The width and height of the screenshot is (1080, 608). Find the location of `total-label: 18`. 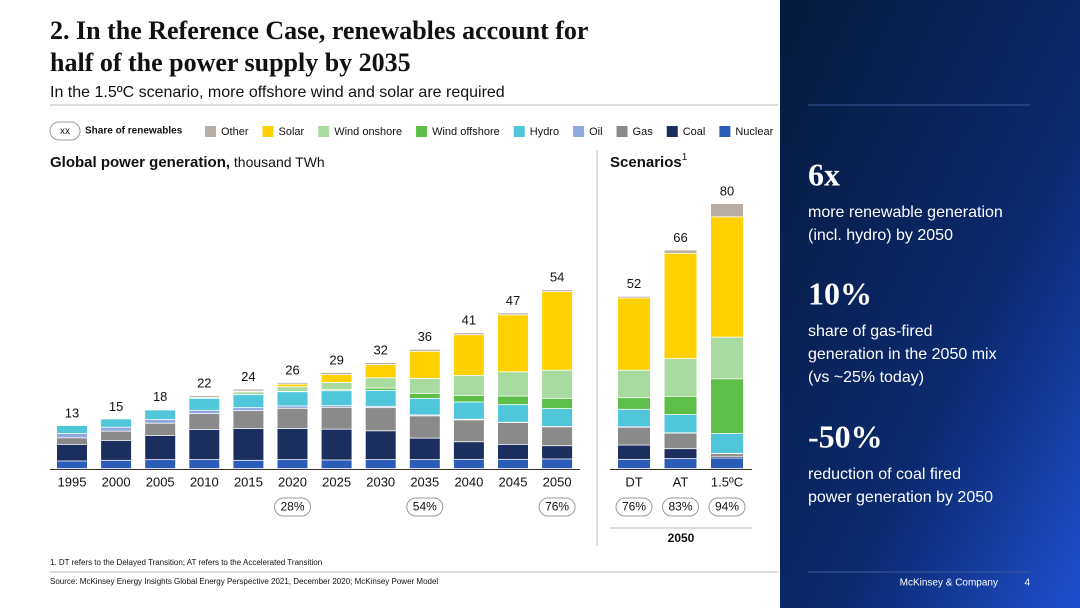

total-label: 18 is located at coordinates (160, 396).